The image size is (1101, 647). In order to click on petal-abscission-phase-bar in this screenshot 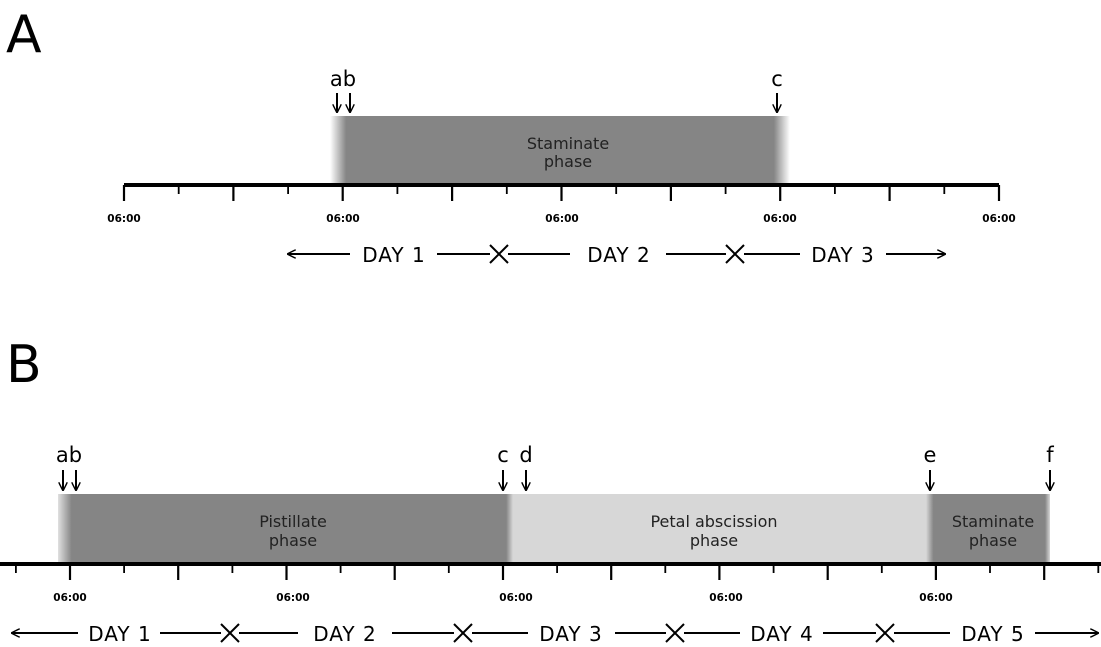, I will do `click(722, 529)`.